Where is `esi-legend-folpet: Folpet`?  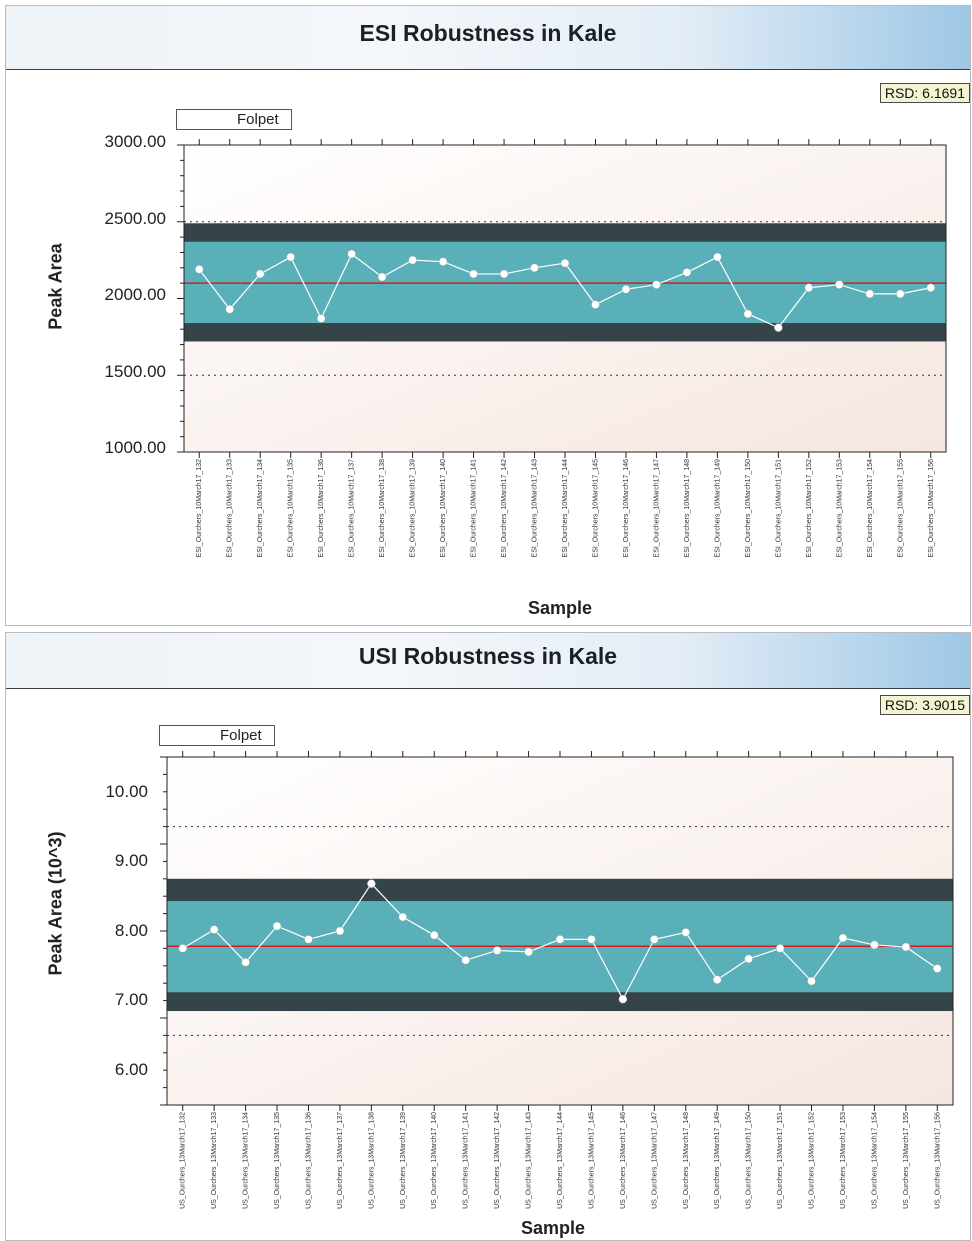 esi-legend-folpet: Folpet is located at coordinates (258, 119).